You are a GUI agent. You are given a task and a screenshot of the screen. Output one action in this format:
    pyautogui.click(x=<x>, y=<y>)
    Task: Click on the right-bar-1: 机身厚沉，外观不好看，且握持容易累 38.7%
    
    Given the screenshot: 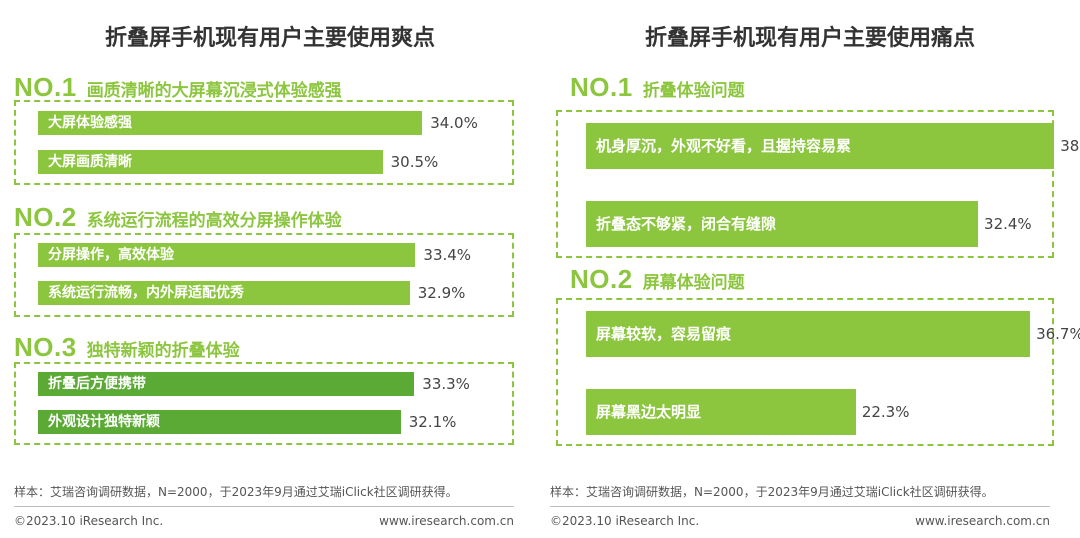 What is the action you would take?
    pyautogui.click(x=833, y=146)
    